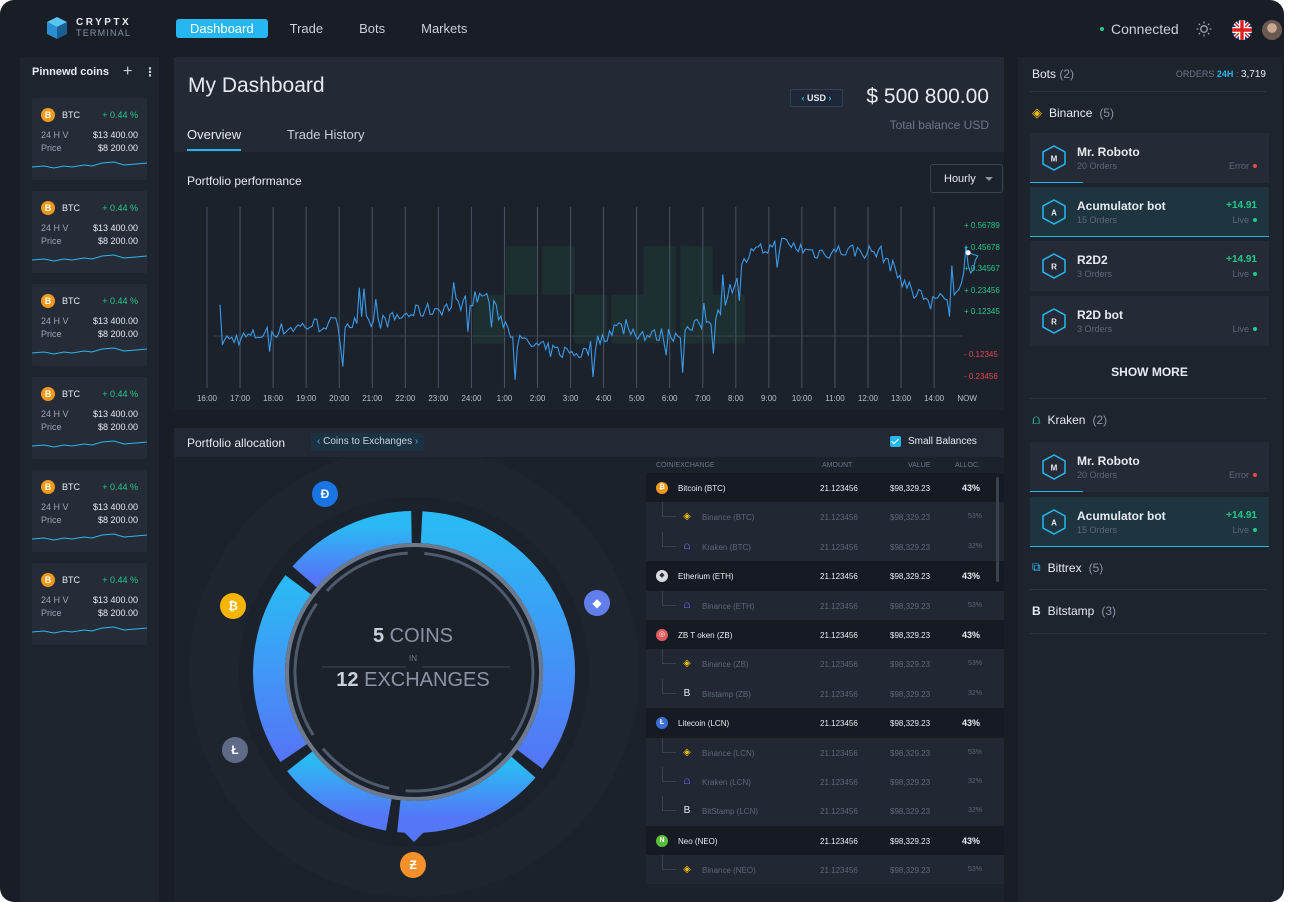  Describe the element at coordinates (1067, 567) in the screenshot. I see `exchange-group-header: ⧉ Bittrex (5)` at that location.